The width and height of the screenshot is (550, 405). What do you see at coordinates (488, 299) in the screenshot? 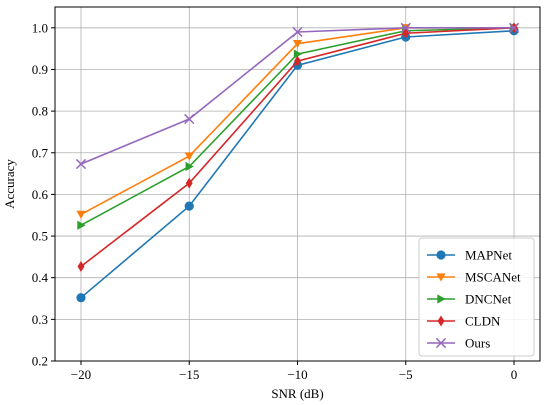
I see `legend-label: DNCNet` at bounding box center [488, 299].